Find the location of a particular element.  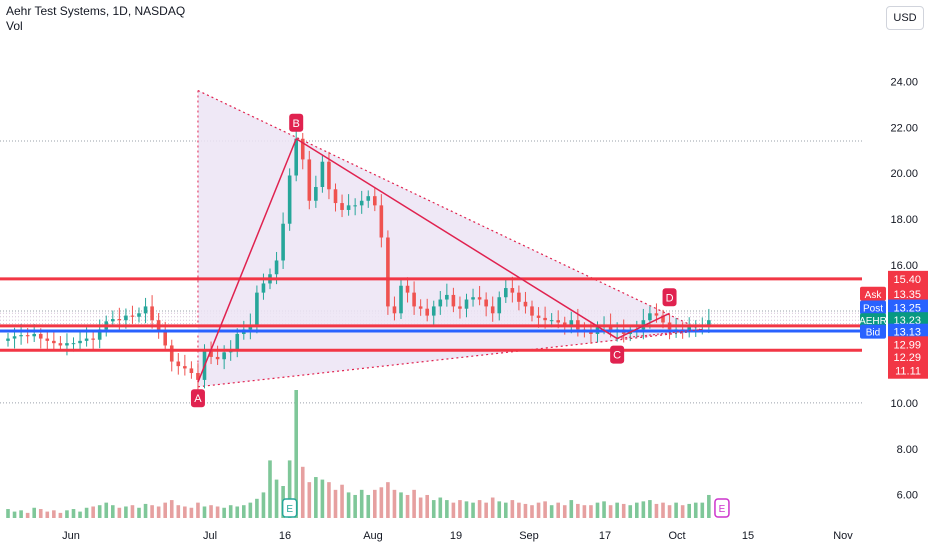

dividend-event-icon is located at coordinates (722, 508).